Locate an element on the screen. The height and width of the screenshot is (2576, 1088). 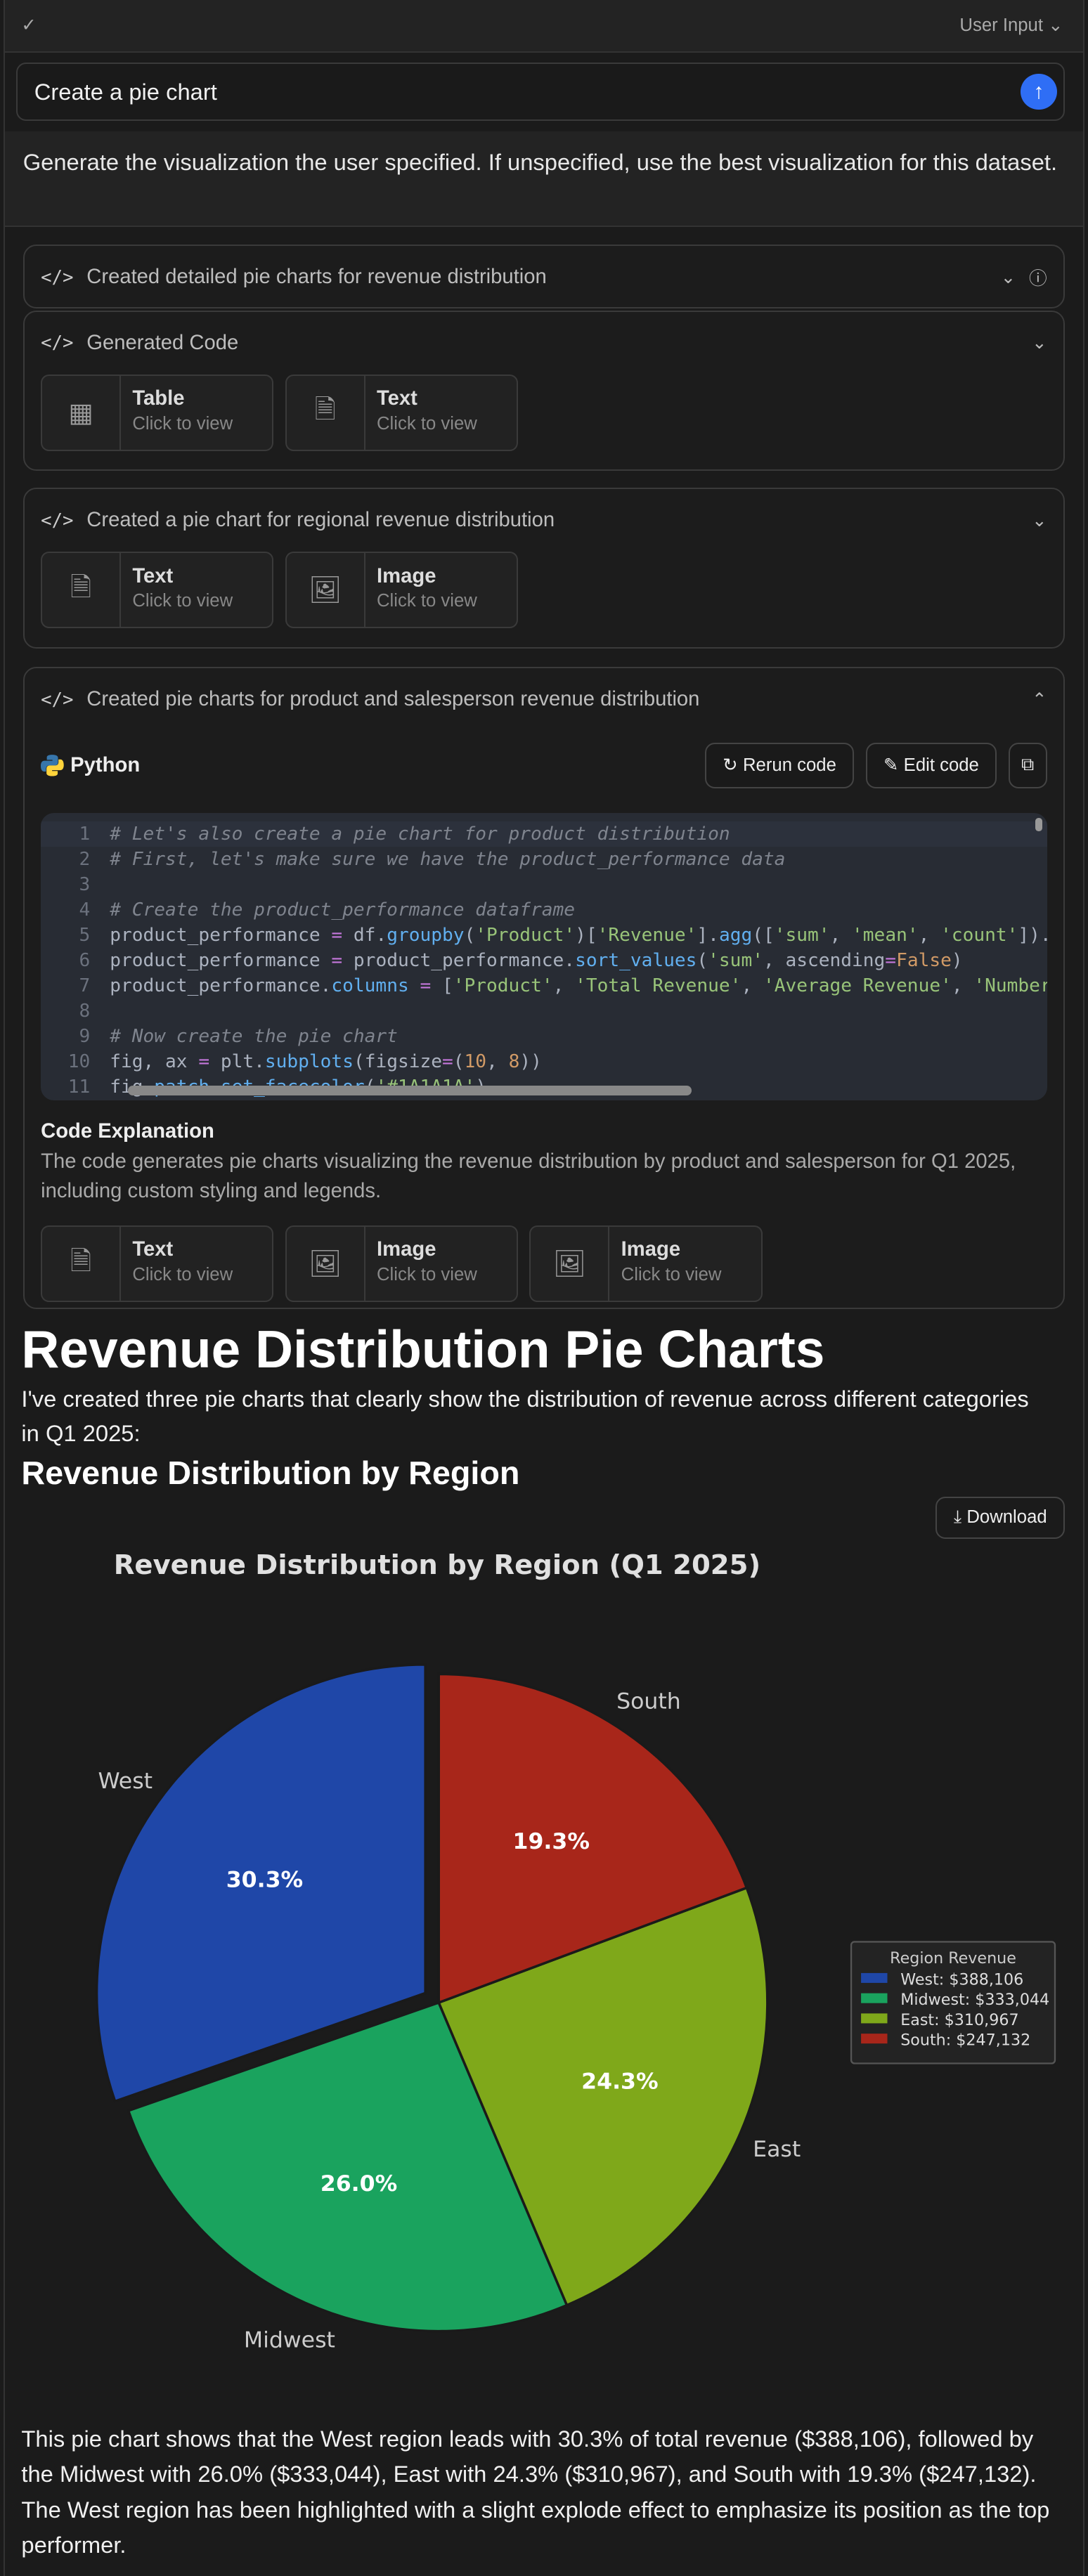
chart-title: Revenue Distribution by Region (Q1 2025) is located at coordinates (437, 1565).